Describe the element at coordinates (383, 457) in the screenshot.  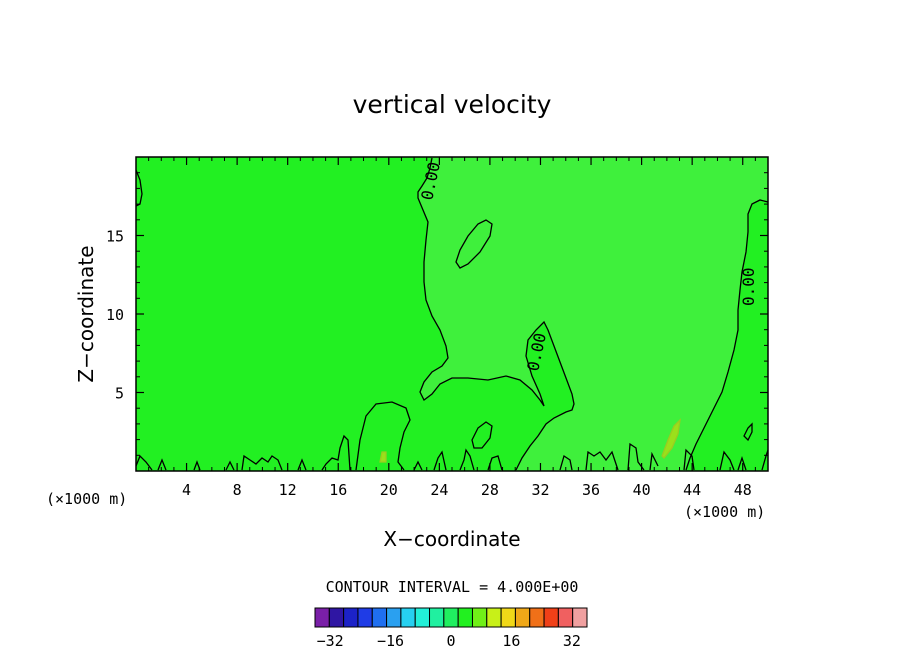
I see `zero-contour-sliver-small` at that location.